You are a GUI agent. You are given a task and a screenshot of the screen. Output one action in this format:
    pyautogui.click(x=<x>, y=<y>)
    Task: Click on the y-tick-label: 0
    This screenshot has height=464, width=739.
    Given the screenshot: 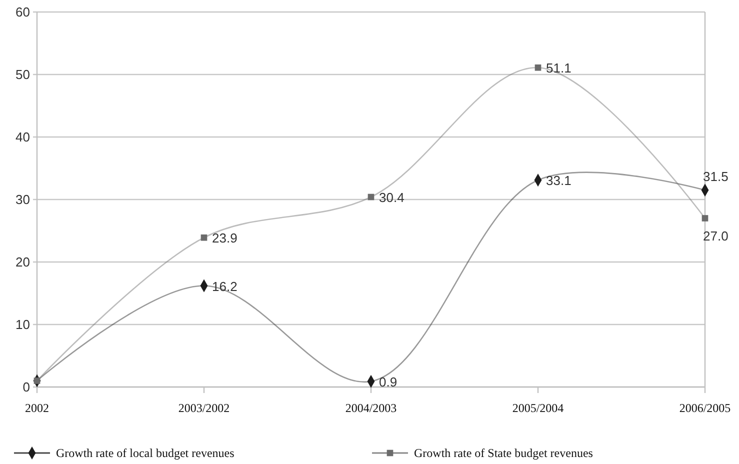 What is the action you would take?
    pyautogui.click(x=26, y=387)
    